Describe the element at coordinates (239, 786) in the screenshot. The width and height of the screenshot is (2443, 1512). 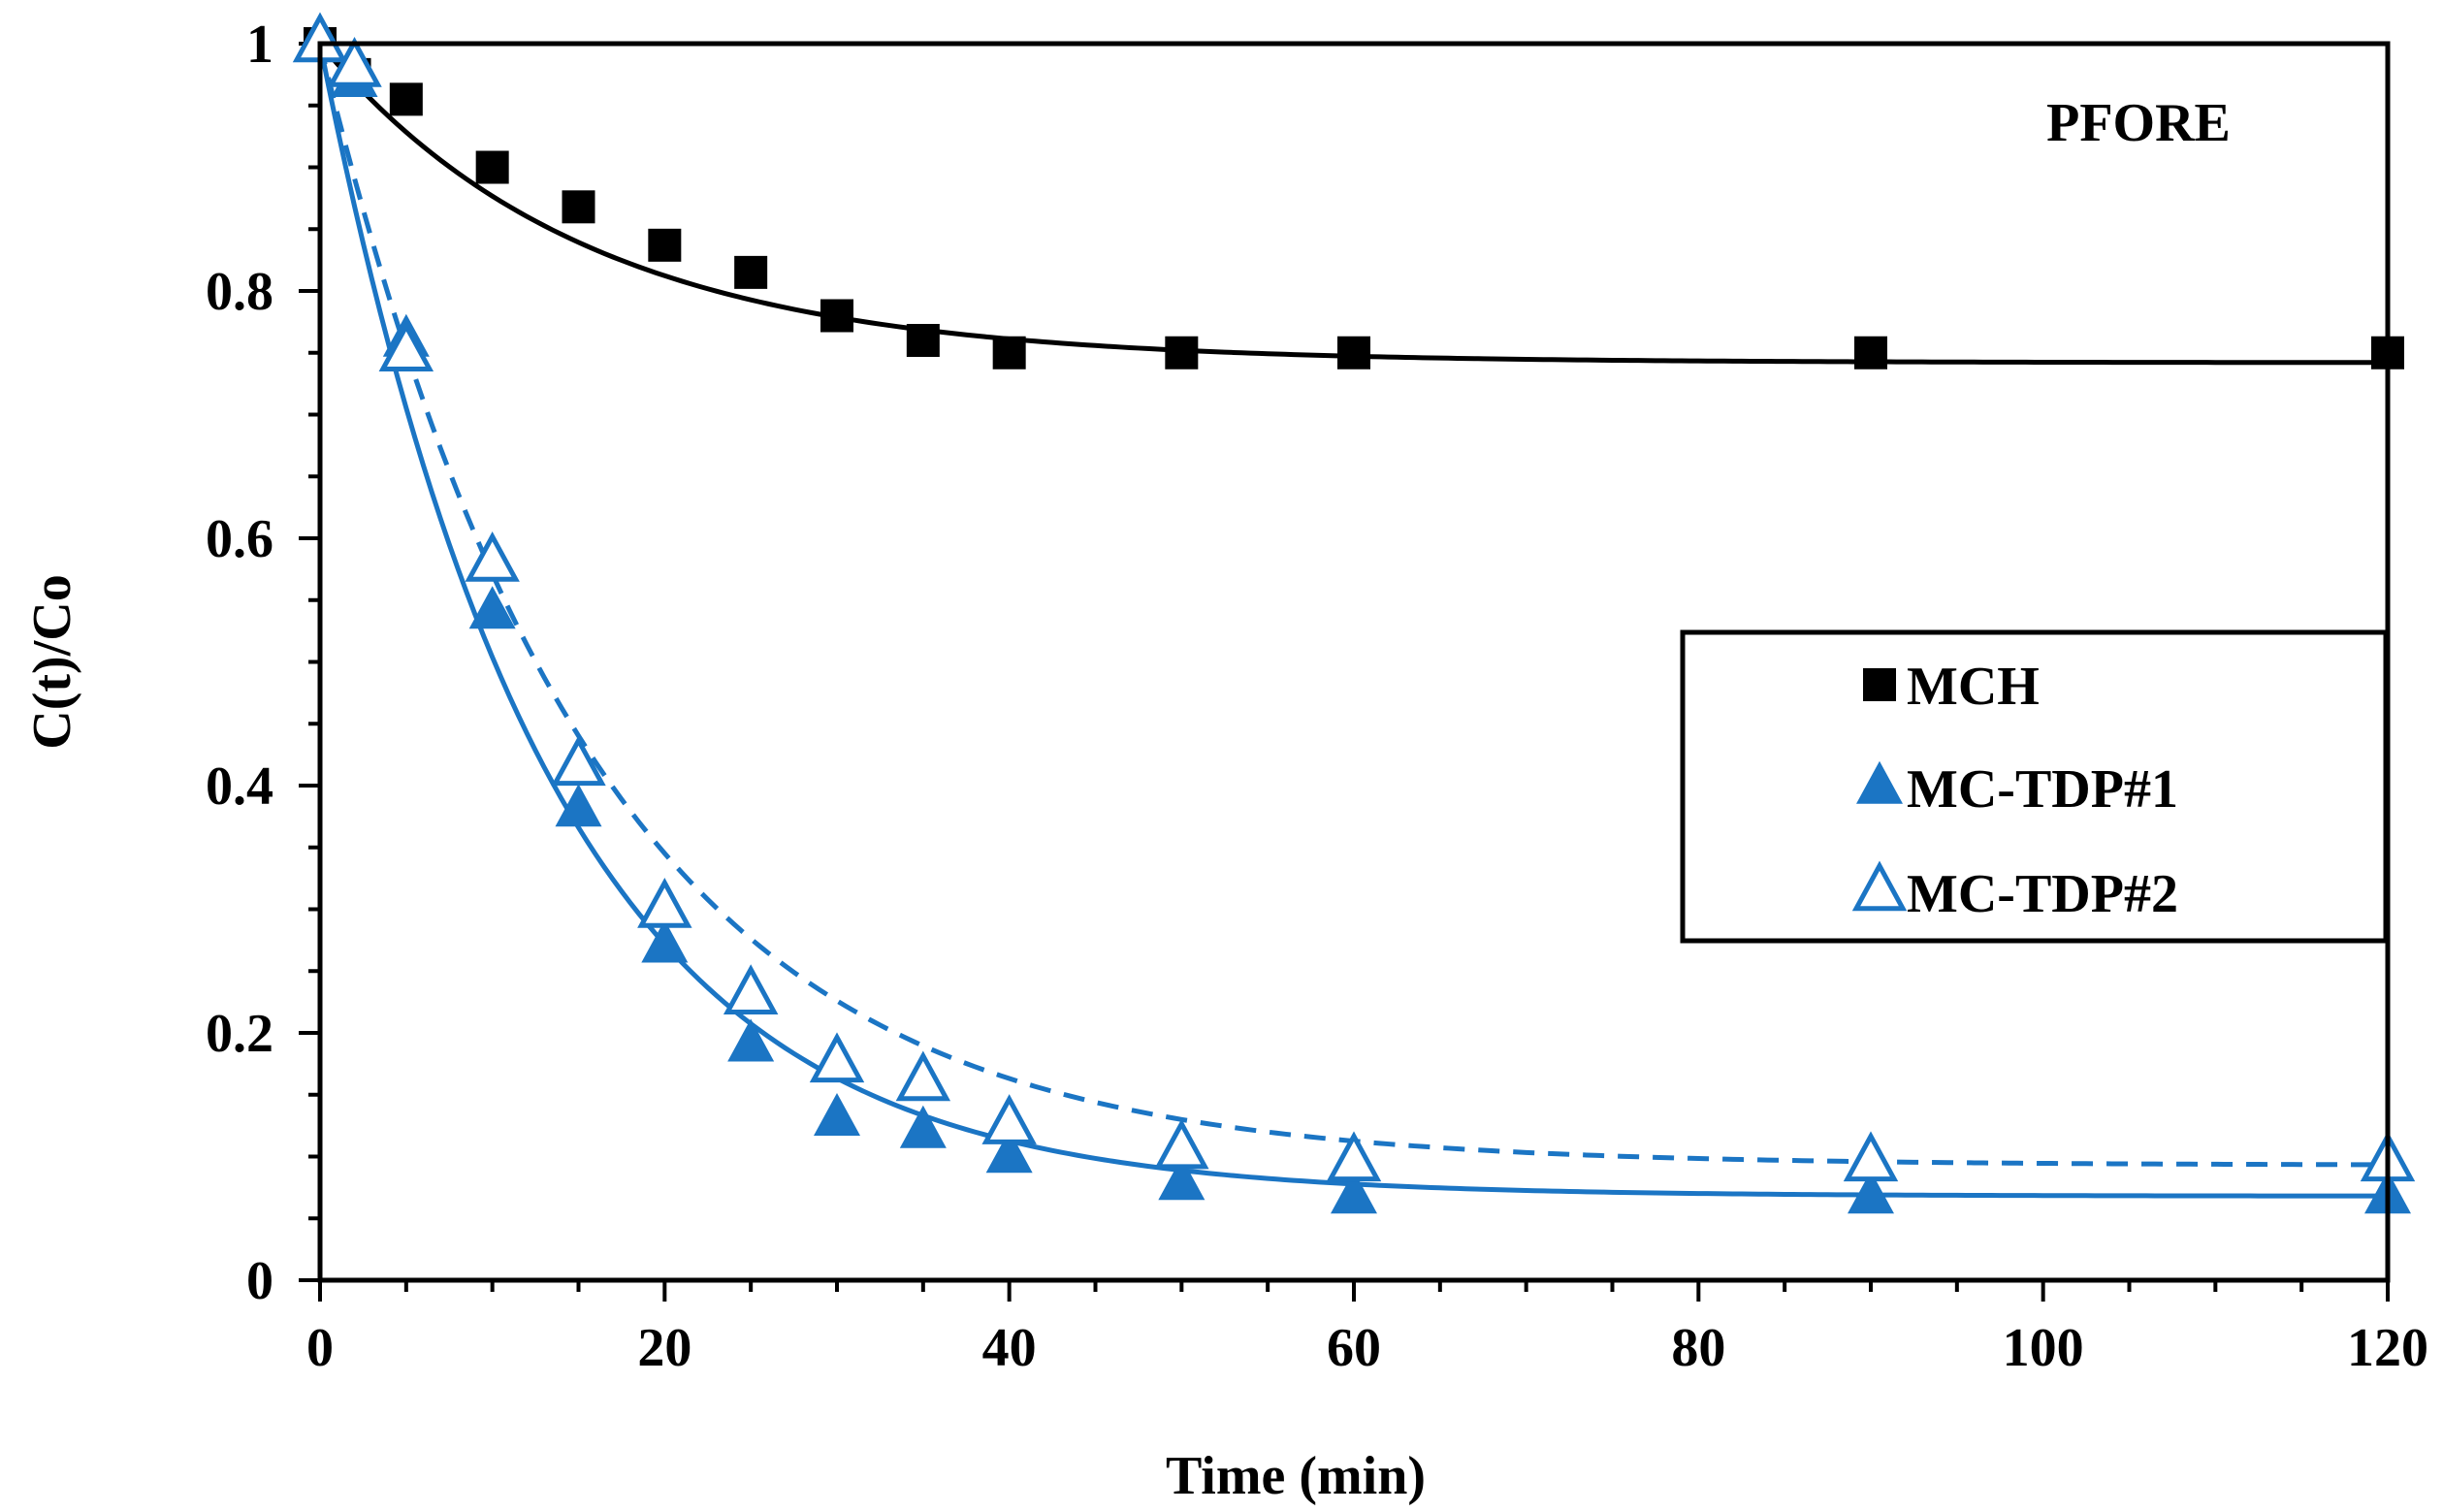
I see `y-tick-label: 0.4` at that location.